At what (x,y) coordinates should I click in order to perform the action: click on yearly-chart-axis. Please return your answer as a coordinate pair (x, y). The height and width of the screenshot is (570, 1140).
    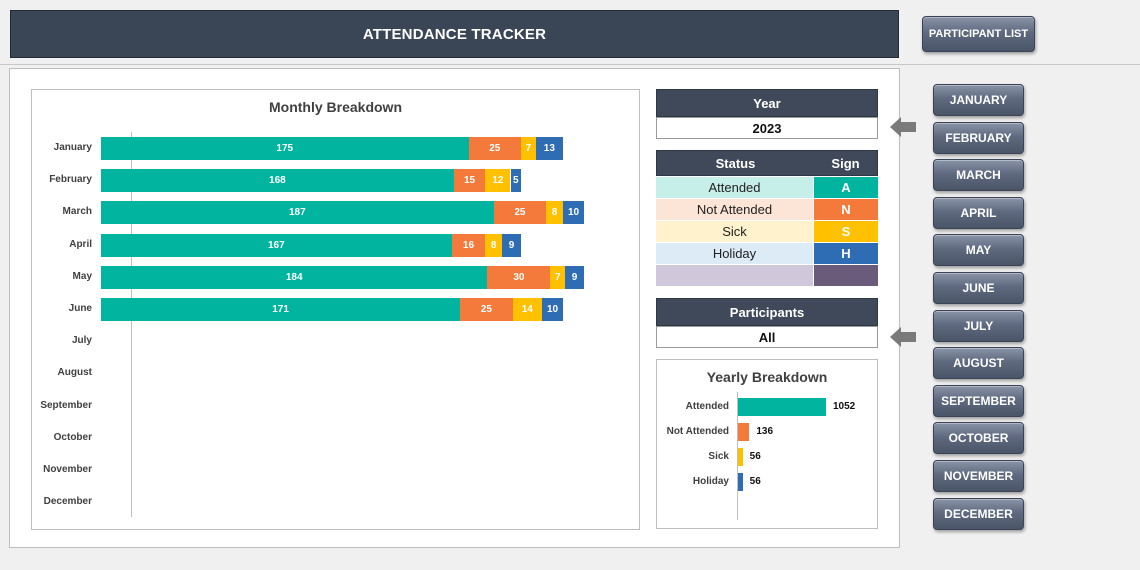
    Looking at the image, I should click on (737, 456).